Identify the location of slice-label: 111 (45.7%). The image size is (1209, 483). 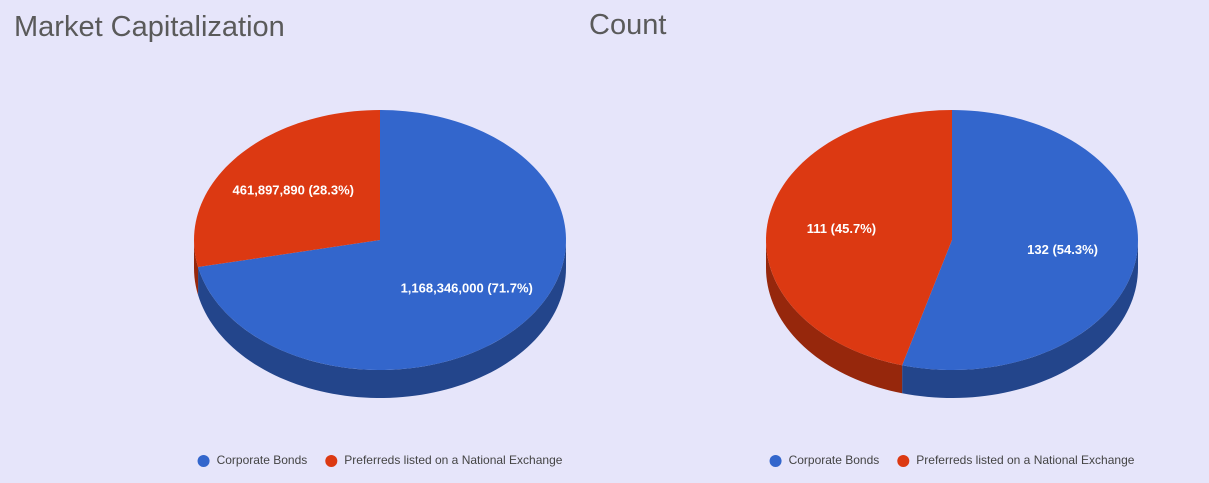
(841, 228).